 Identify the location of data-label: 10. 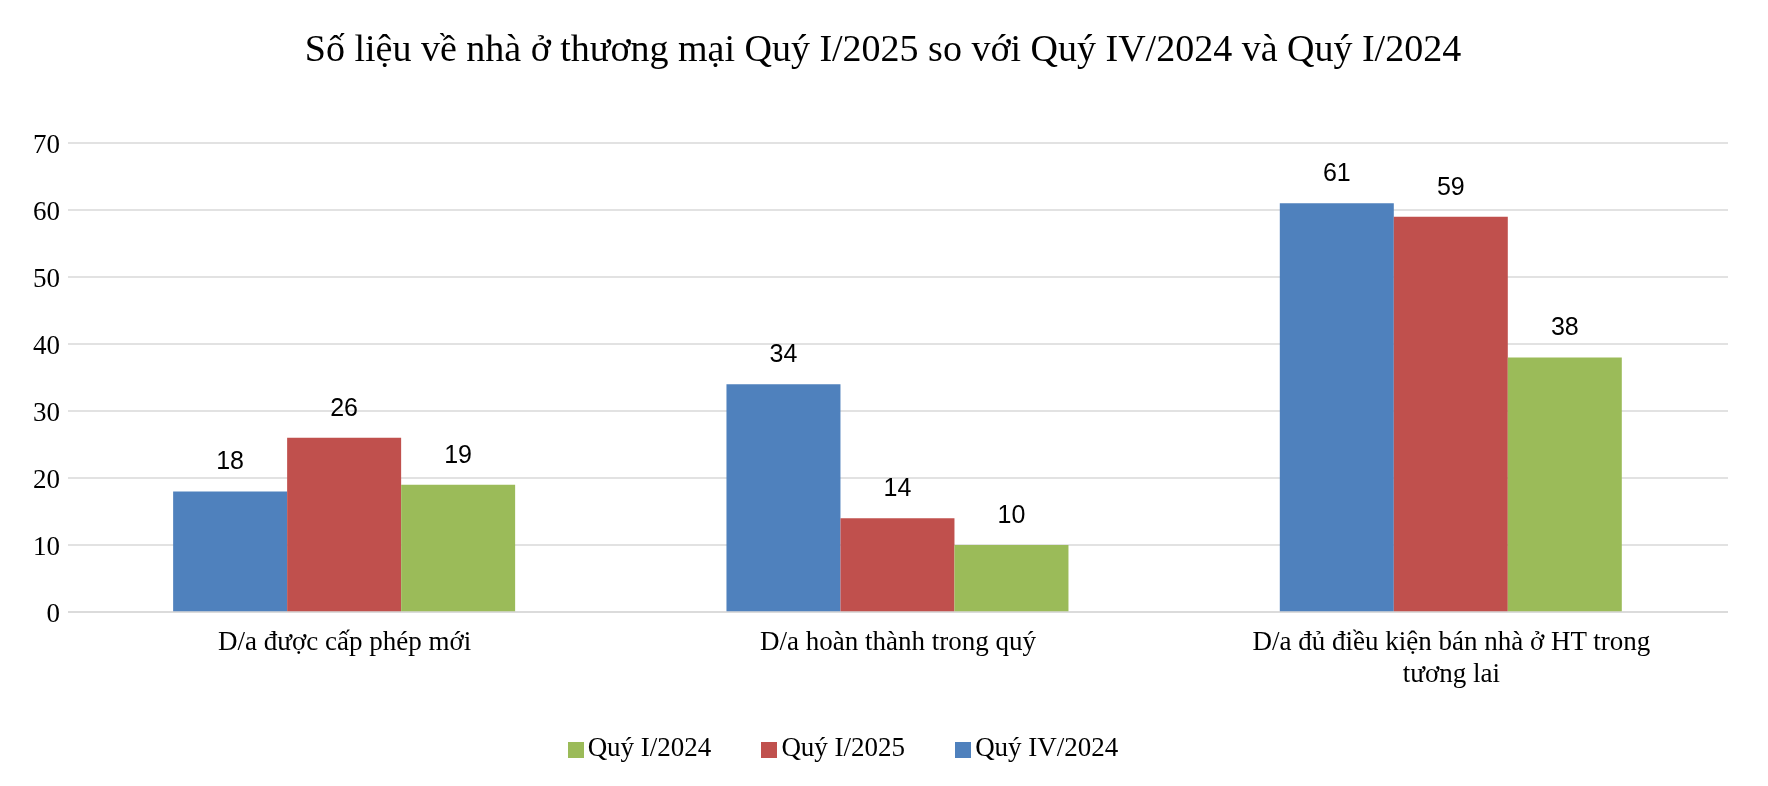
(1011, 514).